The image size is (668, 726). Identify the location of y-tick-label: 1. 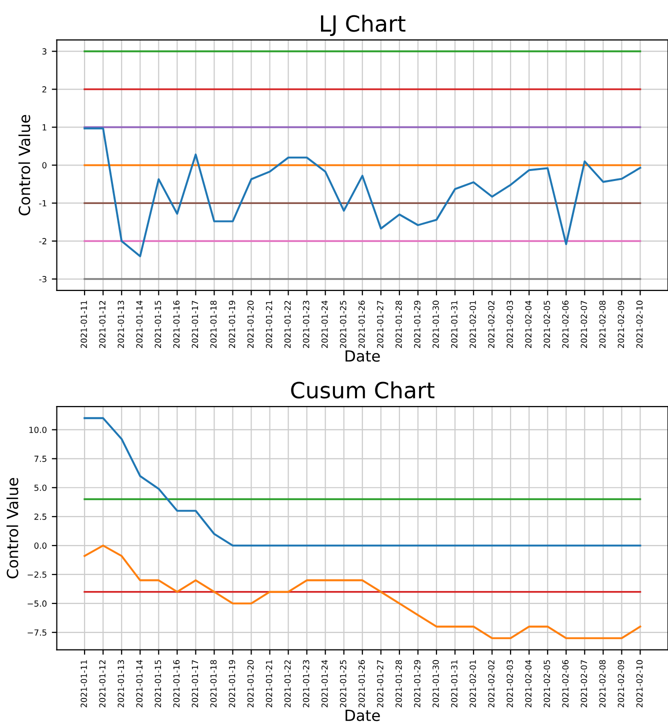
(44, 127).